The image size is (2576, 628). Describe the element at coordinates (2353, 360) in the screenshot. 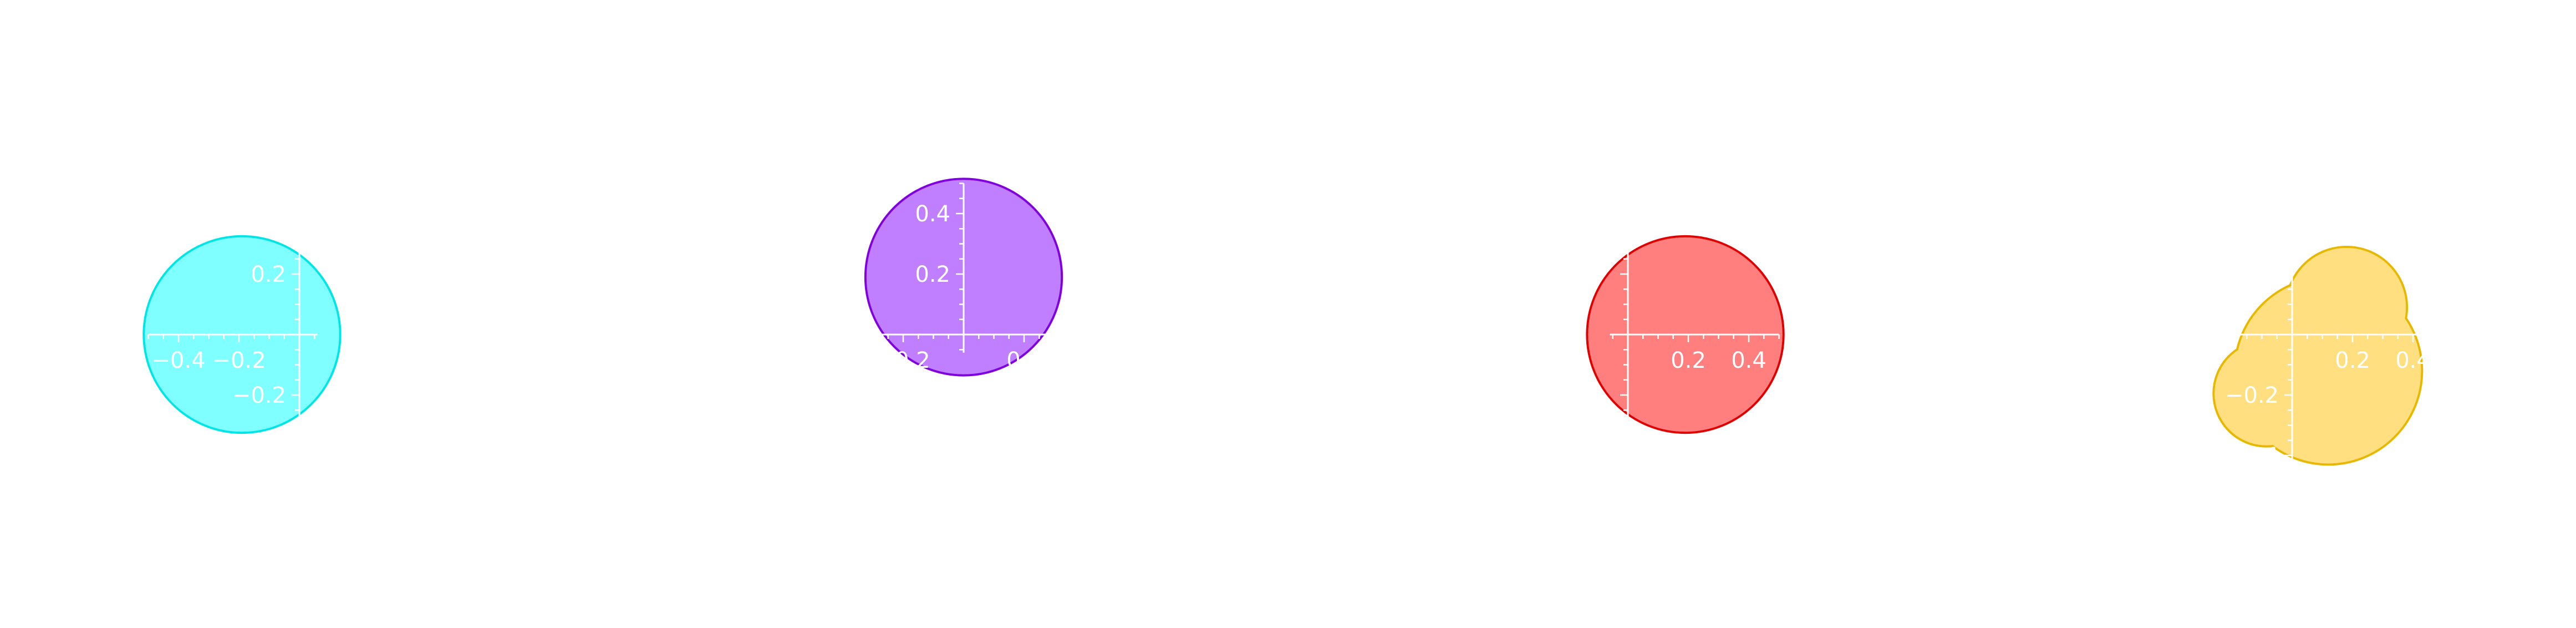

I see `yellow-x-tick-label: 0.2` at that location.